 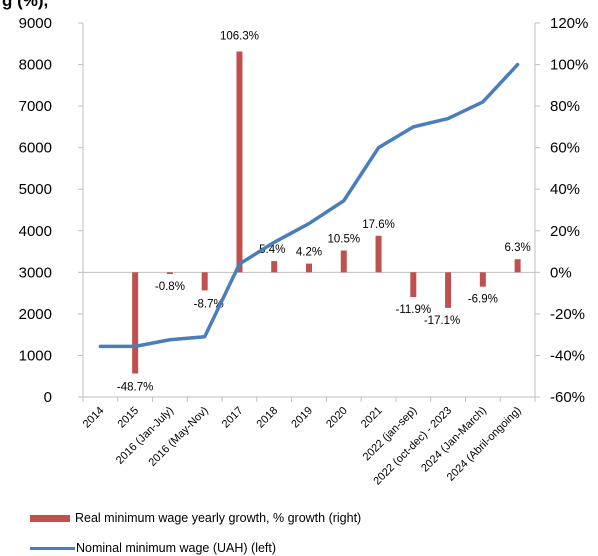 I want to click on x-tick-label: 2018, so click(x=268, y=418).